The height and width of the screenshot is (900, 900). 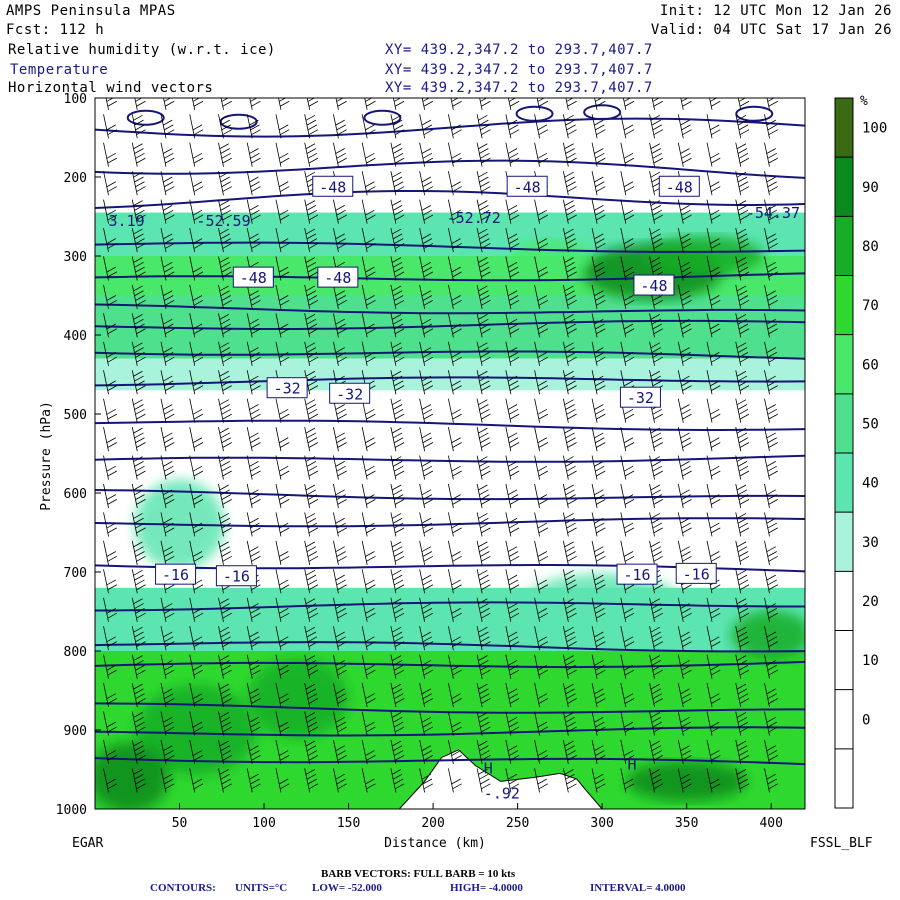 I want to click on svg-text: -48, so click(x=337, y=278).